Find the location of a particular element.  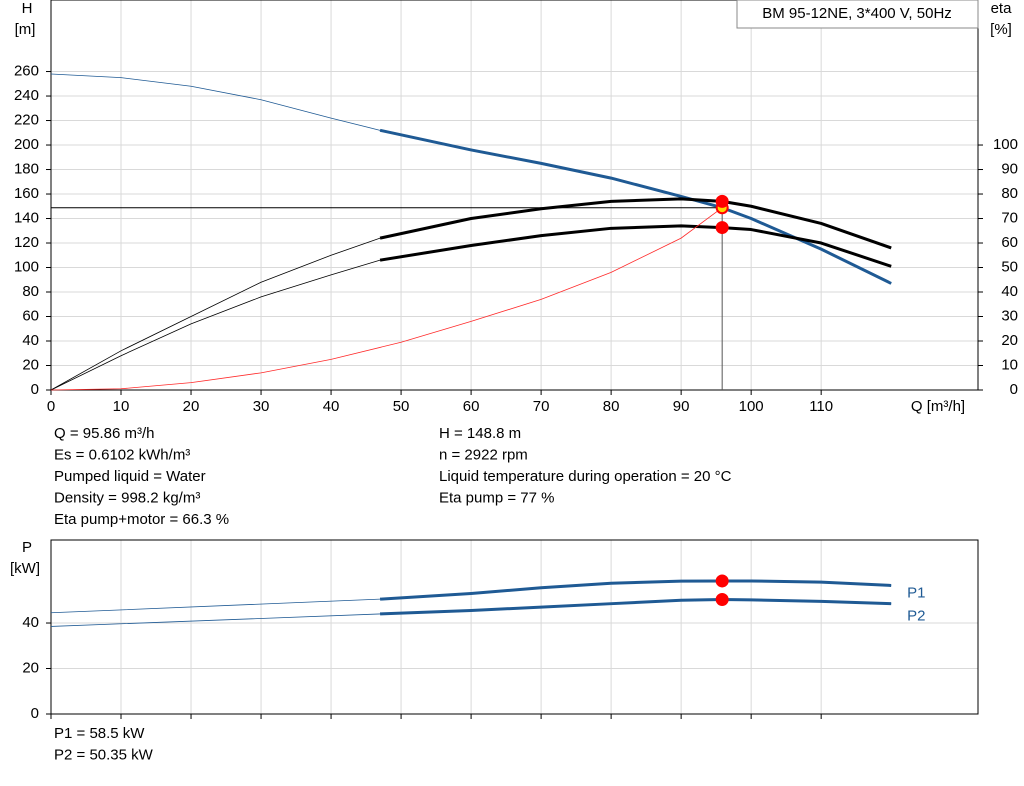

x-tick-label: 50 is located at coordinates (401, 406).